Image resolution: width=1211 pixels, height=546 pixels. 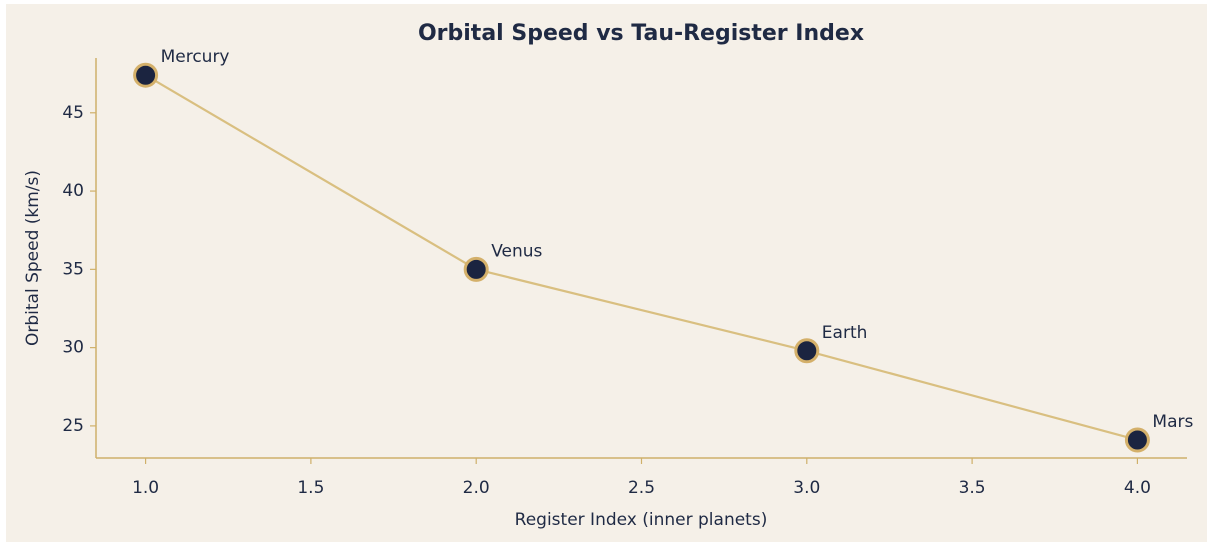 What do you see at coordinates (806, 488) in the screenshot?
I see `x-tick-label: 3.0` at bounding box center [806, 488].